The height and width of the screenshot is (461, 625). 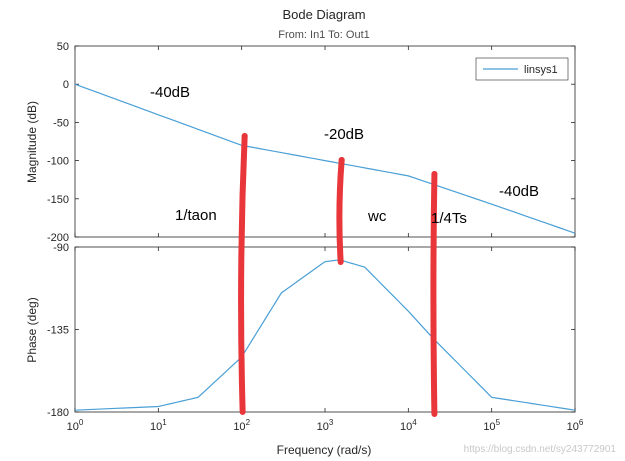 What do you see at coordinates (170, 92) in the screenshot?
I see `annotation-slope-1: -40dB` at bounding box center [170, 92].